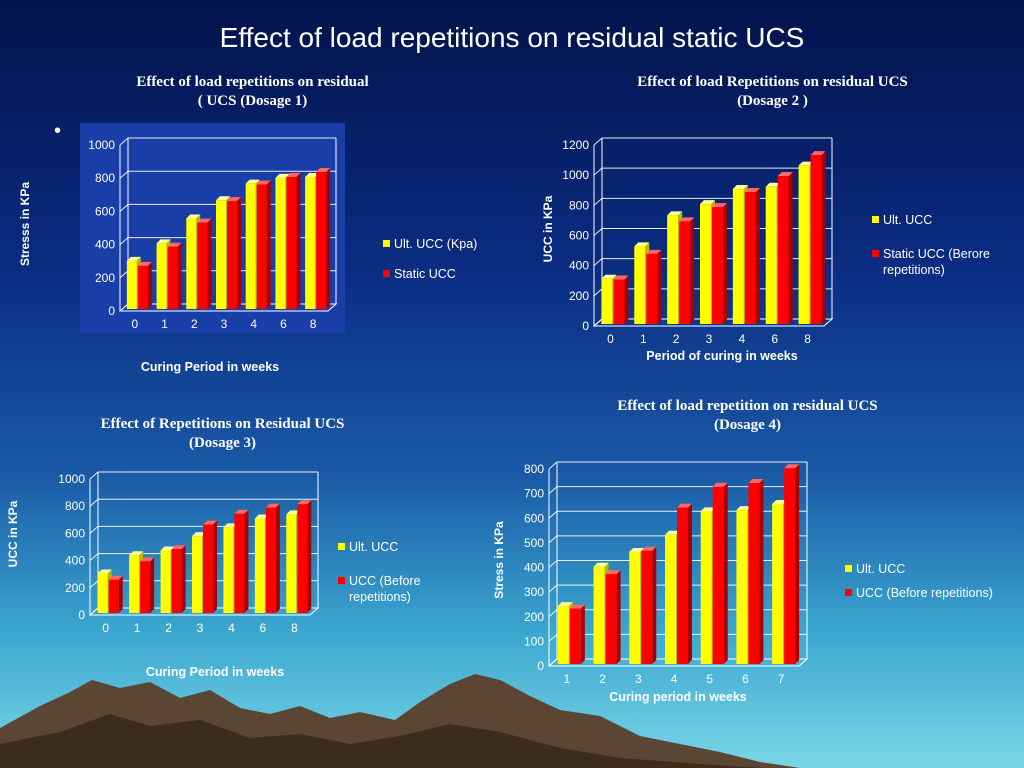 The height and width of the screenshot is (768, 1024). Describe the element at coordinates (932, 569) in the screenshot. I see `chart4-legend-ult: Ult. UCC` at that location.